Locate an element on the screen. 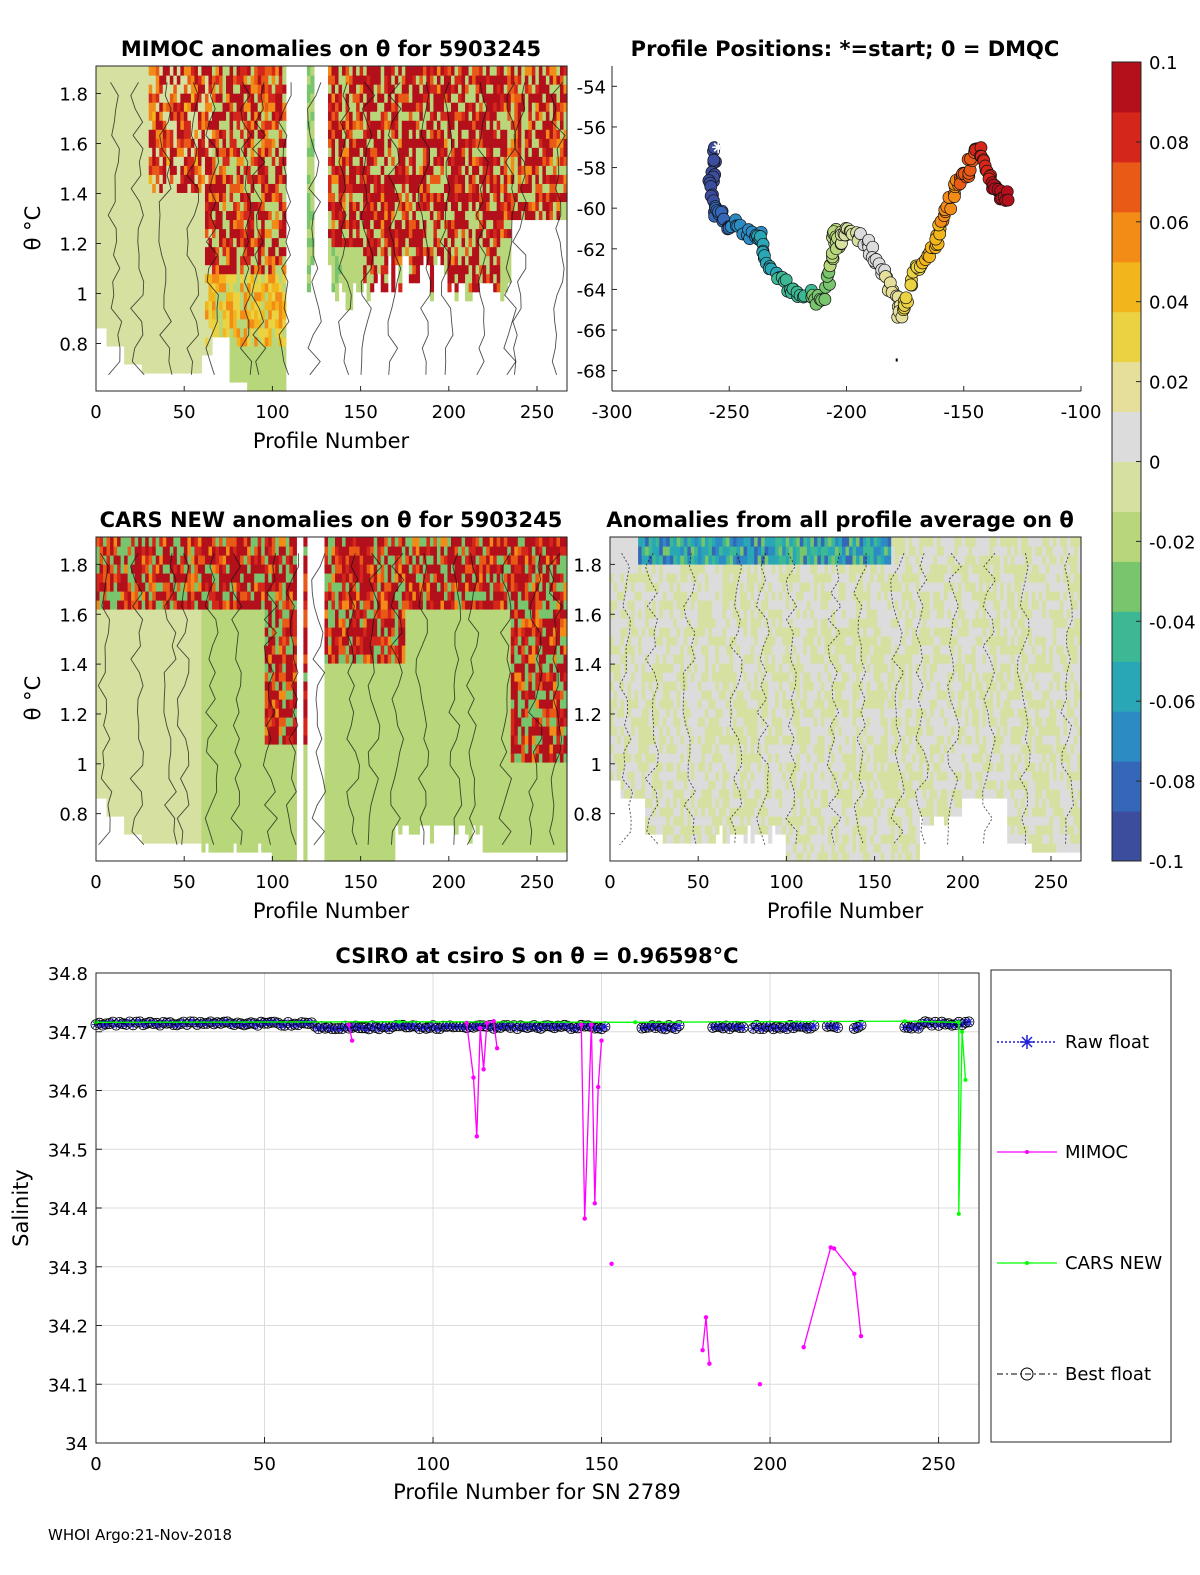  y-tick-label: 1 is located at coordinates (82, 295).